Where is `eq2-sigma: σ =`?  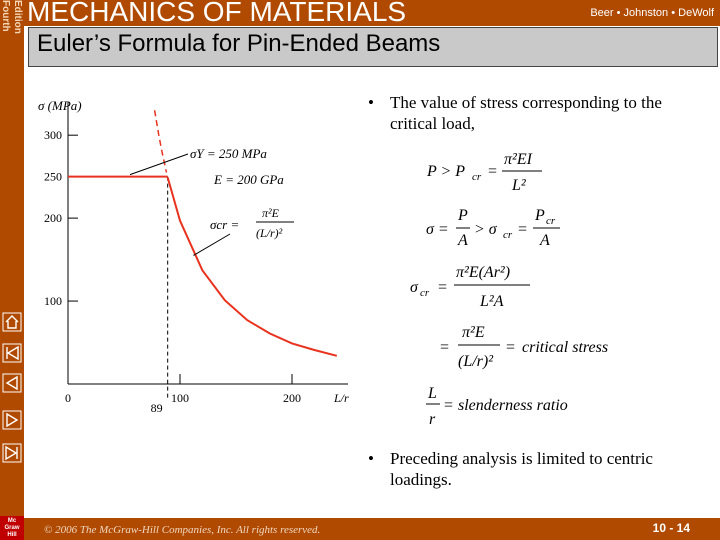
eq2-sigma: σ = is located at coordinates (437, 229).